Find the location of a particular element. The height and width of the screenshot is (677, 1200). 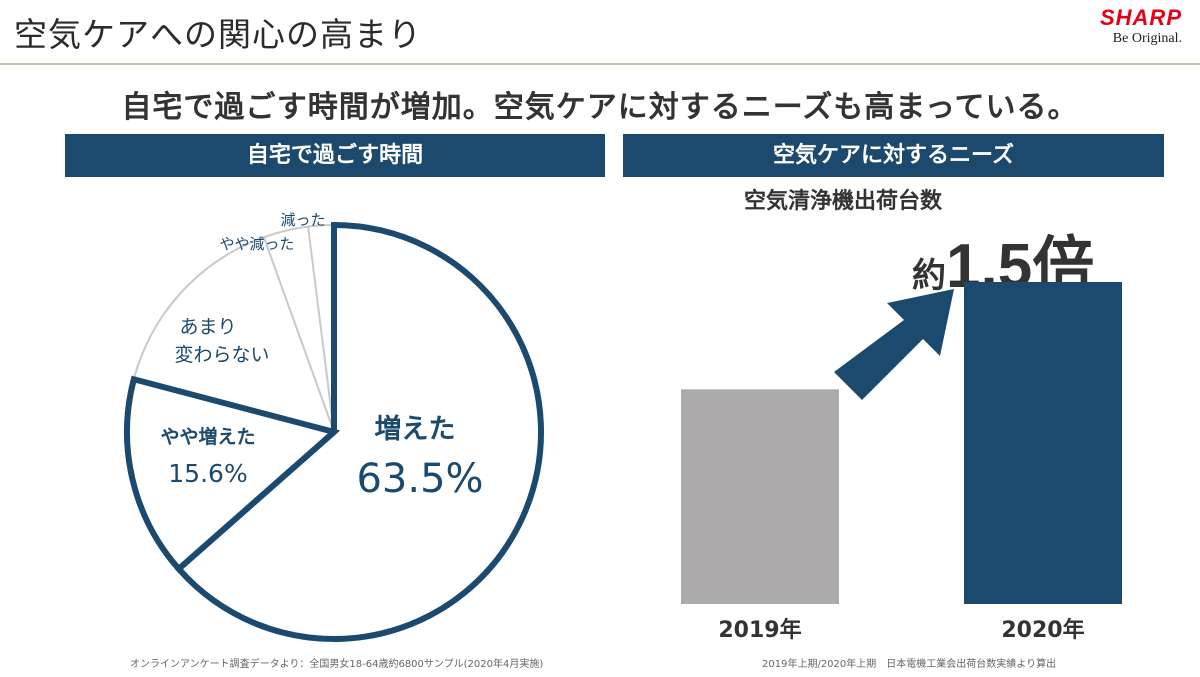

label-unchanged-line1: あまり is located at coordinates (207, 327).